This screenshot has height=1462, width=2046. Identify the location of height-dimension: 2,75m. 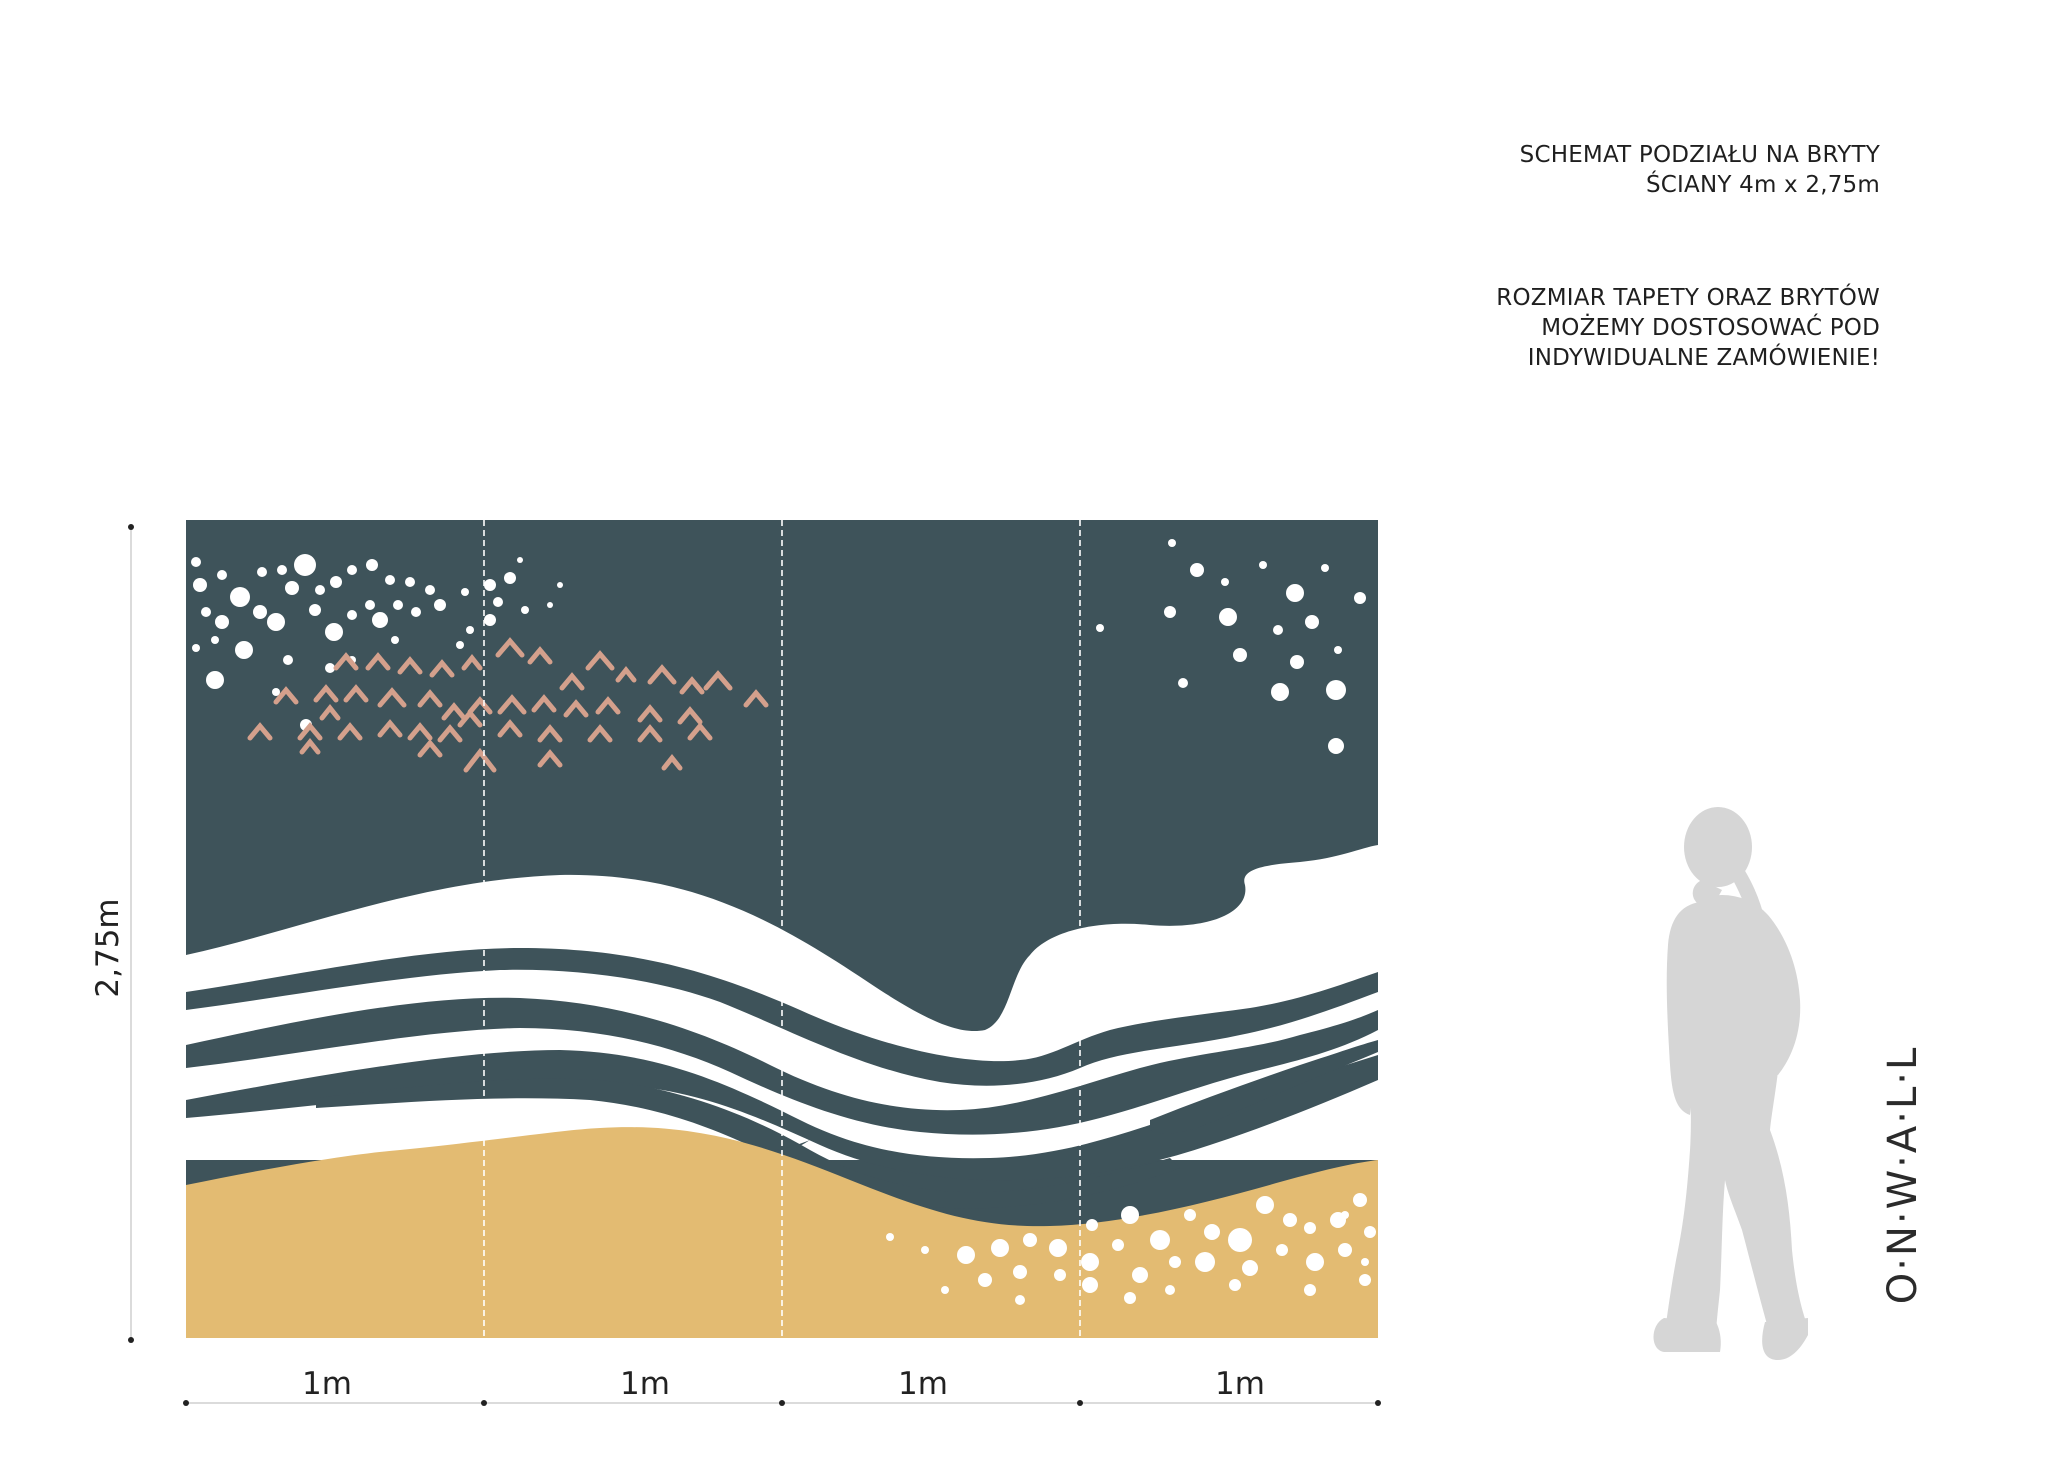
(112, 933).